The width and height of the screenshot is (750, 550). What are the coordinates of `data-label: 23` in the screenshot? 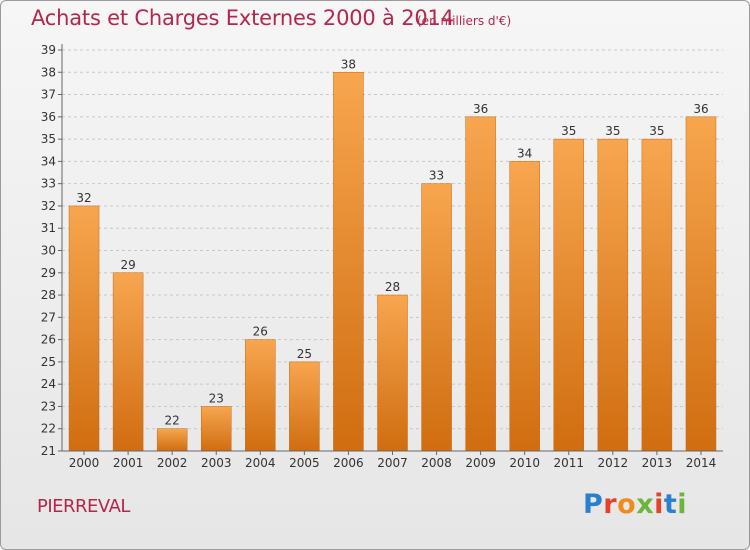 It's located at (216, 398).